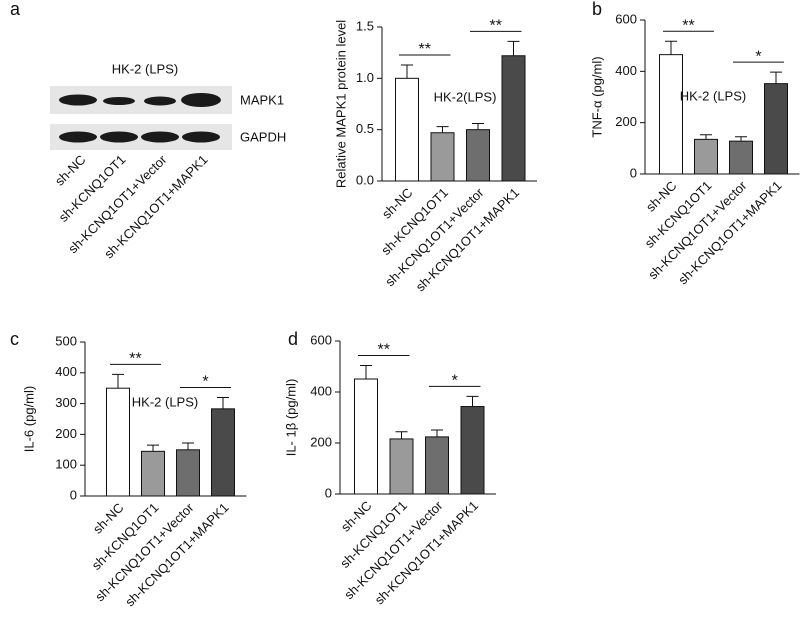  I want to click on y-axis-label: IL- 1β (pg/ml), so click(290, 418).